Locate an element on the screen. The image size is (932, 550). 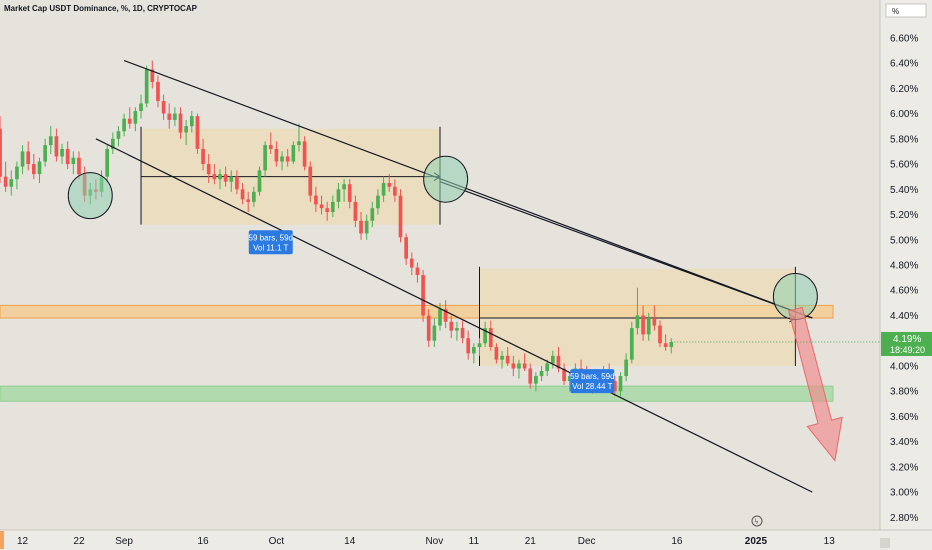
range-box-2-label-bg is located at coordinates (592, 381).